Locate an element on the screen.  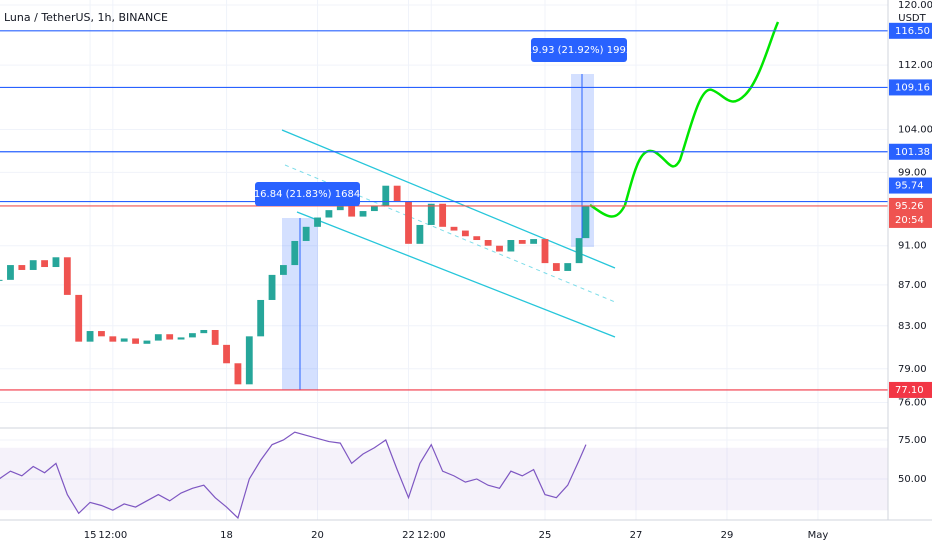
y-tick-label: 99.00 is located at coordinates (912, 172).